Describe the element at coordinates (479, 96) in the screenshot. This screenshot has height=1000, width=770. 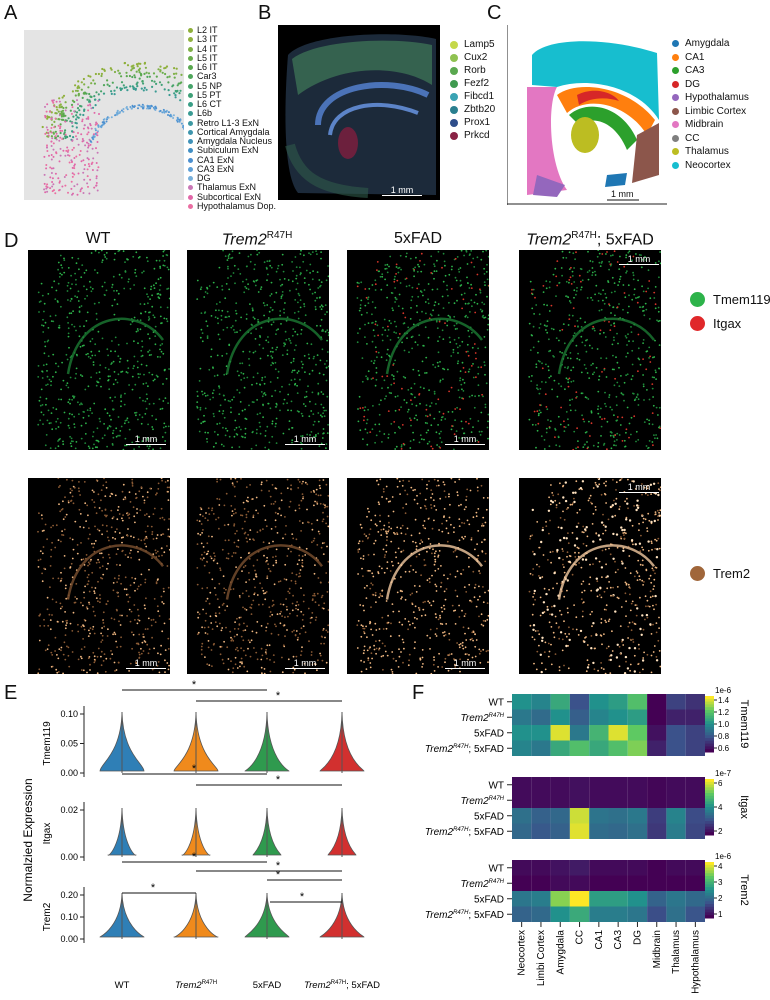
I see `panel-b-legend-label: Fibcd1` at that location.